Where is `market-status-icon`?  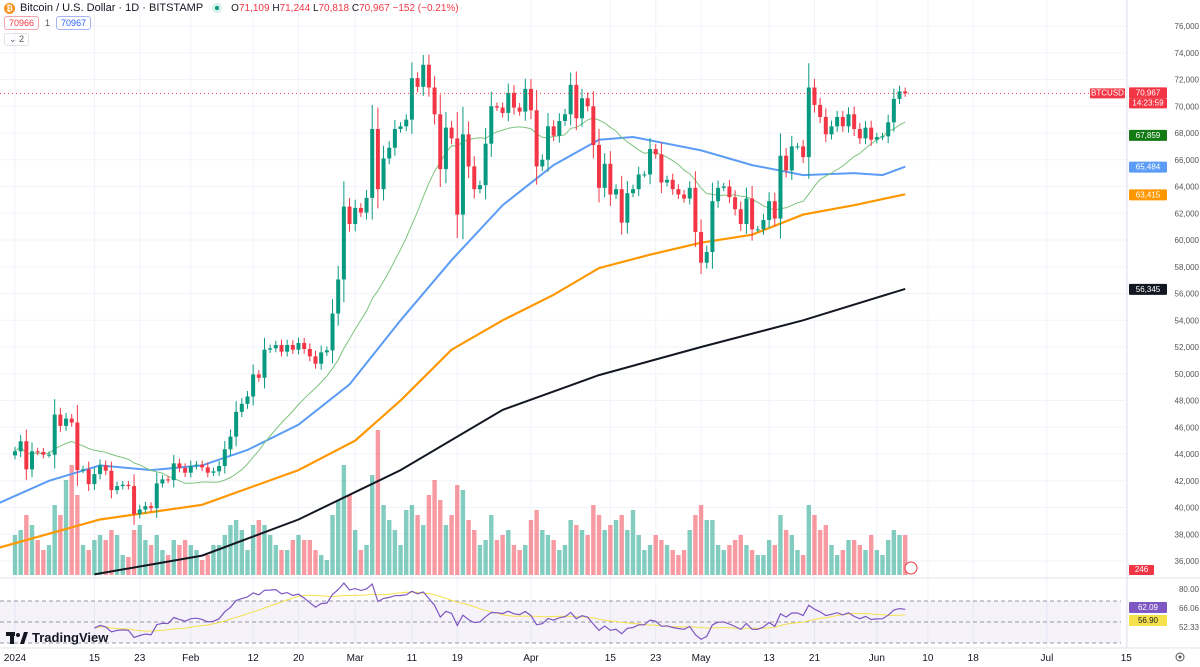
market-status-icon is located at coordinates (217, 8).